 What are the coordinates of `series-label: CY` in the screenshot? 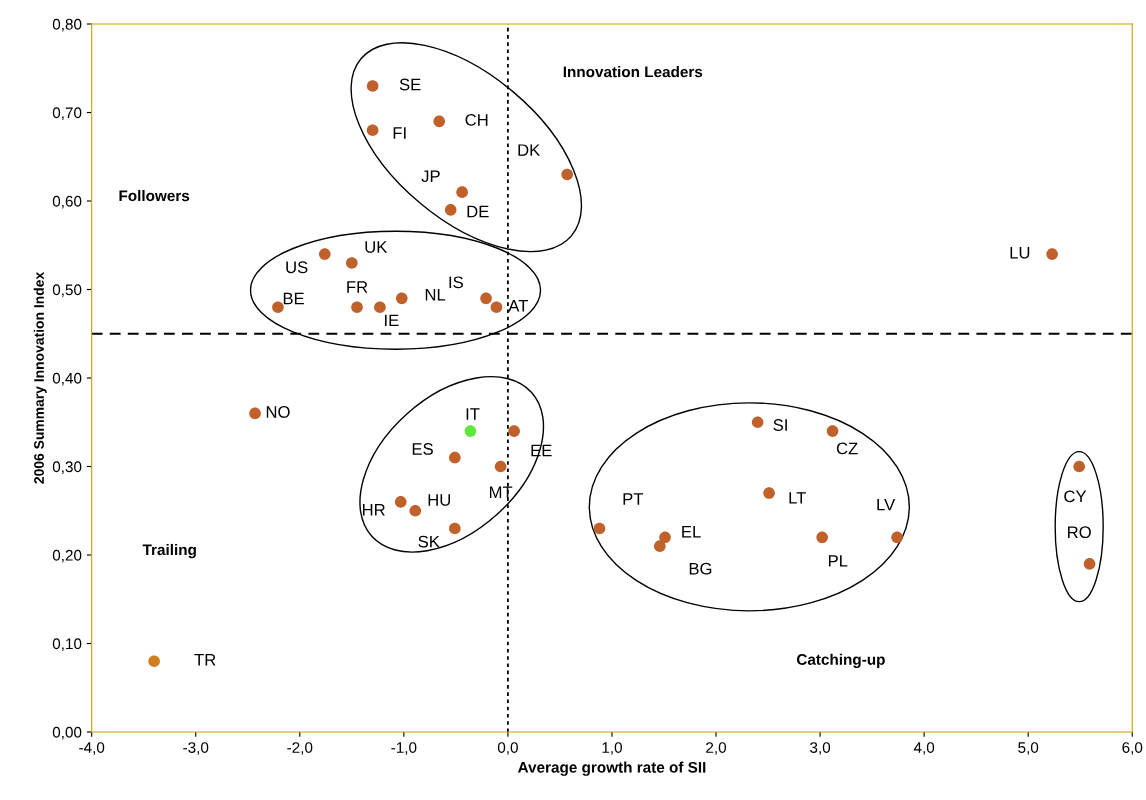 It's located at (1075, 496).